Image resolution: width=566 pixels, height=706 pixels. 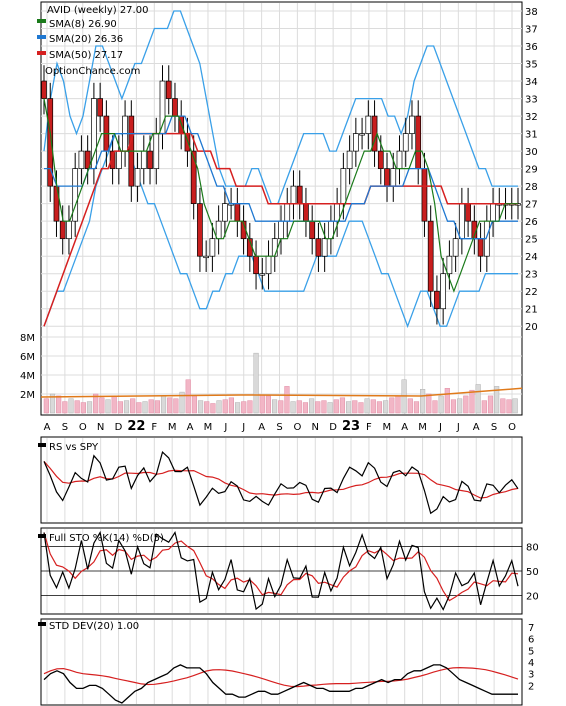 I want to click on price-tick-label: 20, so click(x=531, y=327).